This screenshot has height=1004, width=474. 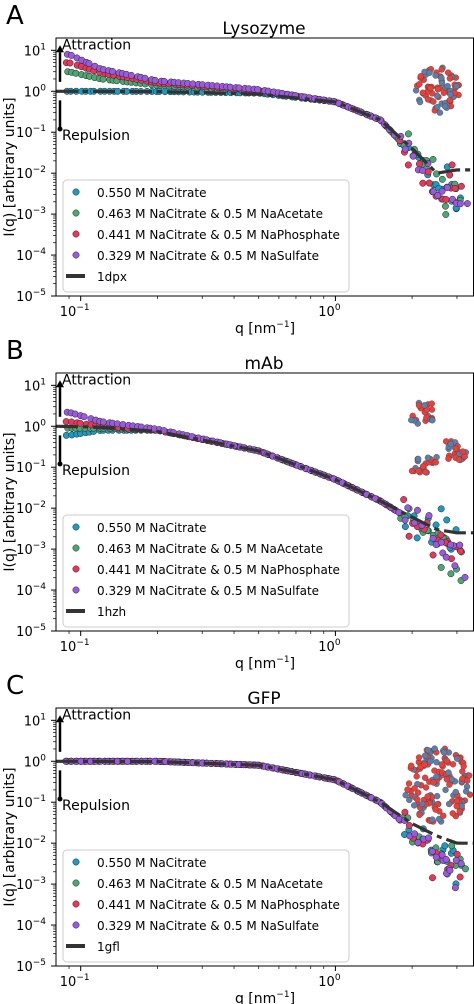 I want to click on y-tick-label: 10⁻⁵, so click(x=31, y=631).